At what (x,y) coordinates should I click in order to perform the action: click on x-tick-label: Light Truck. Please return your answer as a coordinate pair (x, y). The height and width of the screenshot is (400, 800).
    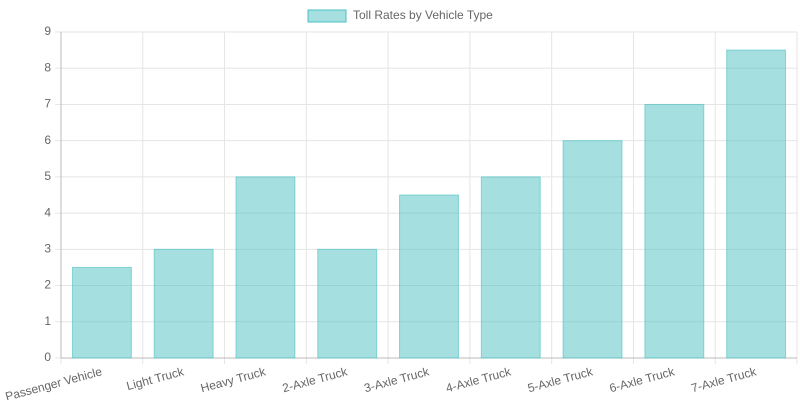
    Looking at the image, I should click on (155, 378).